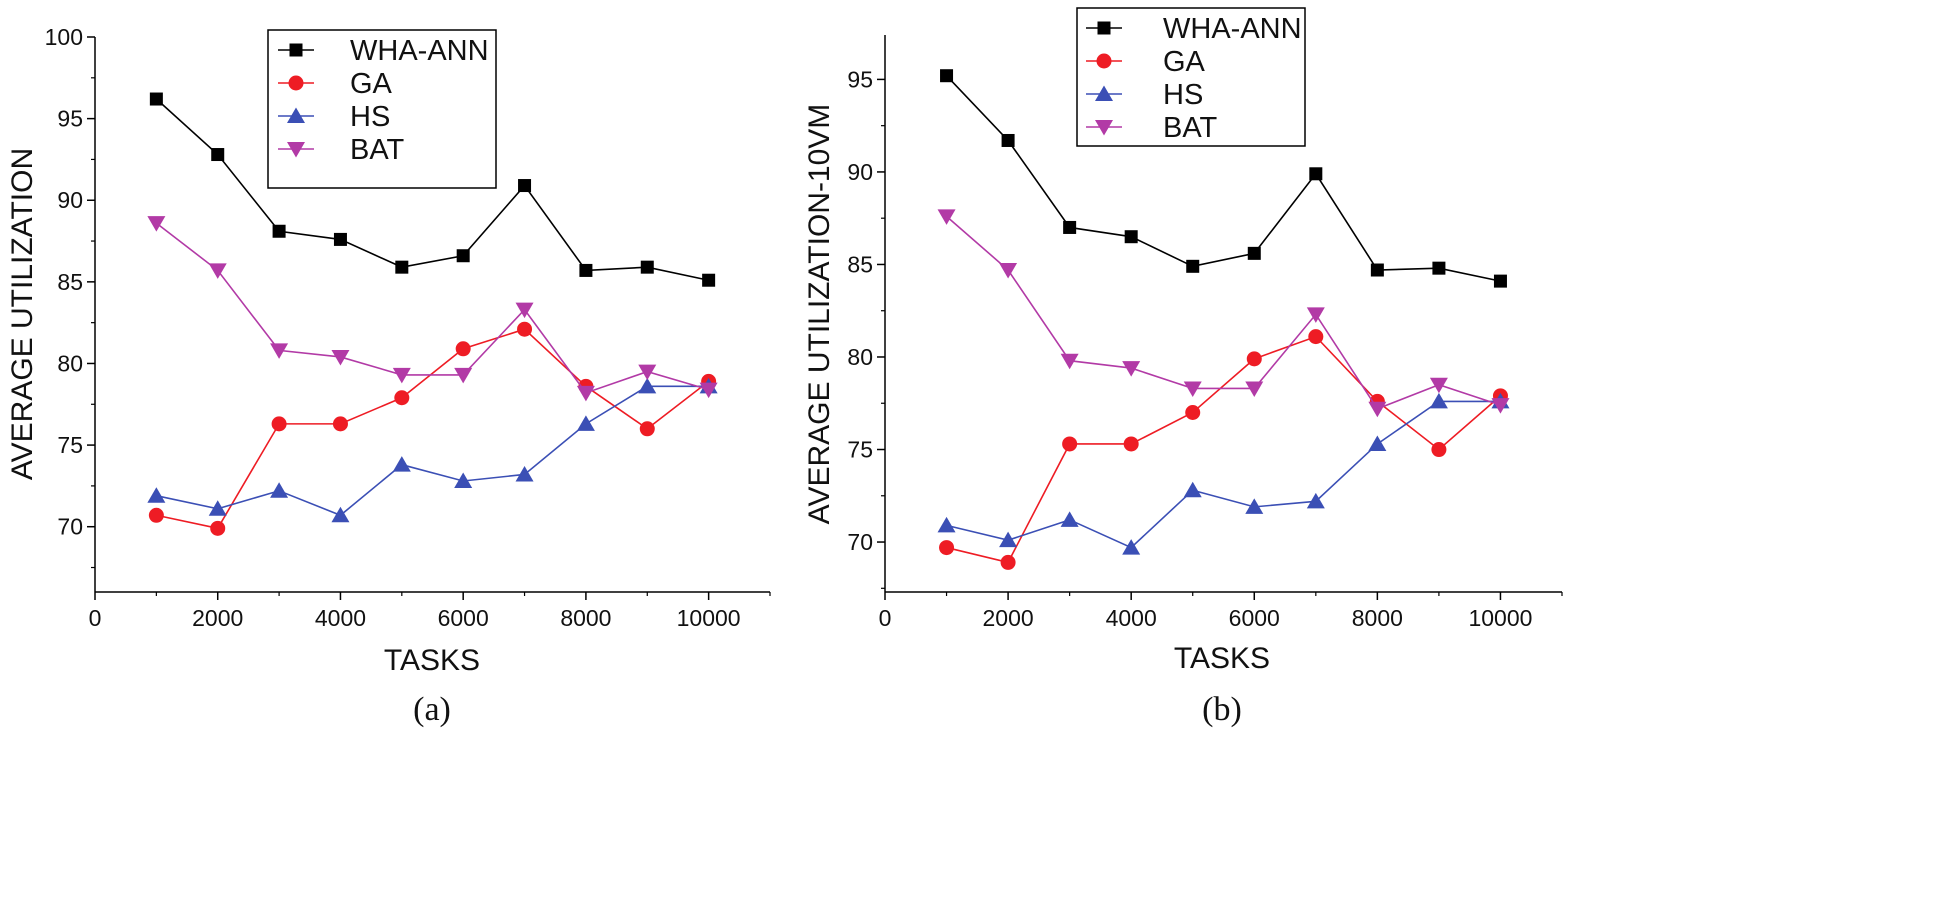 This screenshot has height=908, width=1940. Describe the element at coordinates (1222, 658) in the screenshot. I see `x-axis-title: TASKS` at that location.